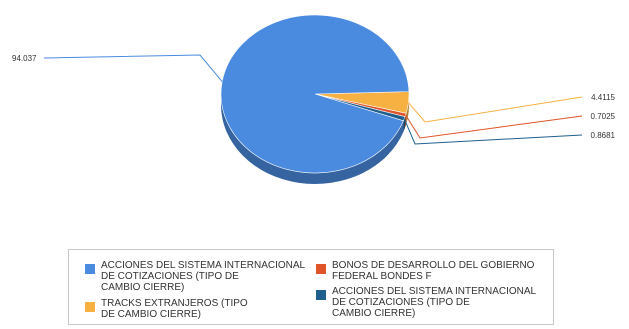  I want to click on data-label-2: 0.7025, so click(603, 116).